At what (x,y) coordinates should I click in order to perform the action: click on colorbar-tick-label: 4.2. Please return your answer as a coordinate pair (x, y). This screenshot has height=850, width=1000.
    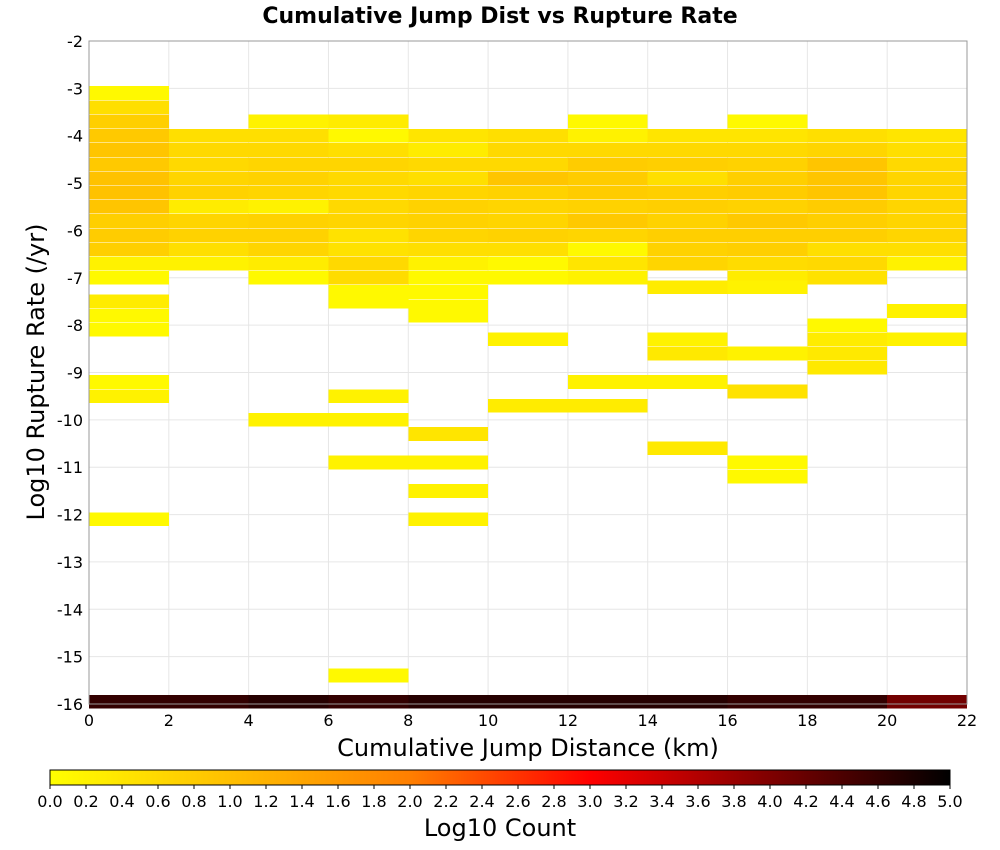
    Looking at the image, I should click on (805, 801).